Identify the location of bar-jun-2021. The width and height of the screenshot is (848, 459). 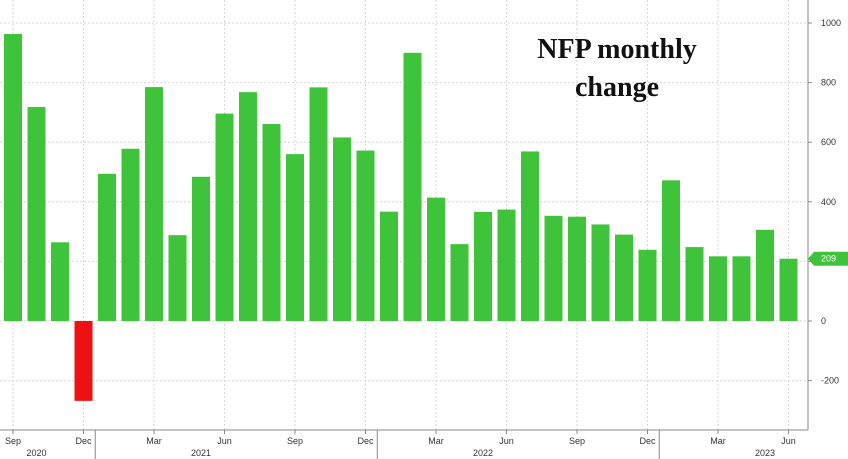
(224, 217).